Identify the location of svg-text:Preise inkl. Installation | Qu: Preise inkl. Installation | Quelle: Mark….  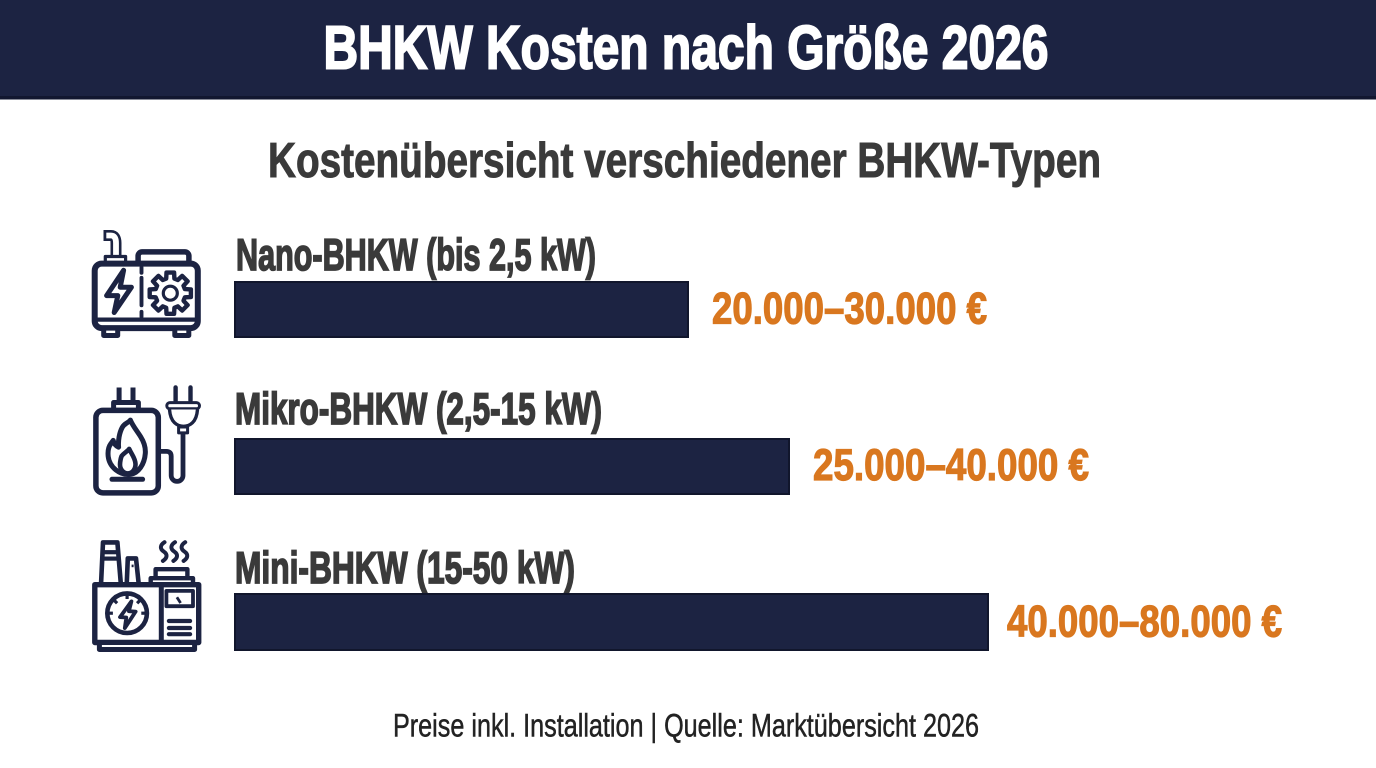
(686, 726).